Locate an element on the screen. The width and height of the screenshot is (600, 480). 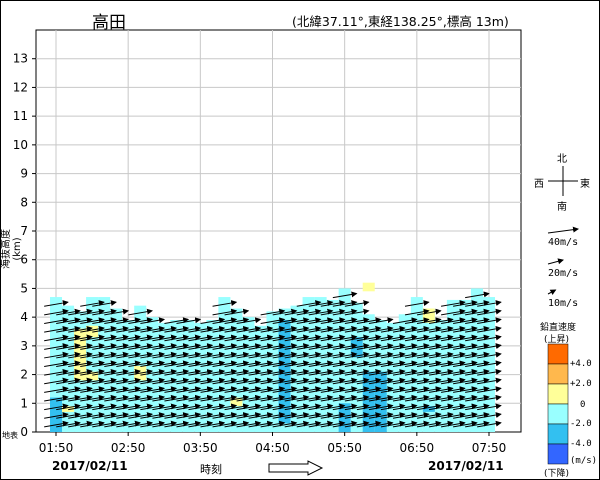
y-tick-label: 6 is located at coordinates (24, 260).